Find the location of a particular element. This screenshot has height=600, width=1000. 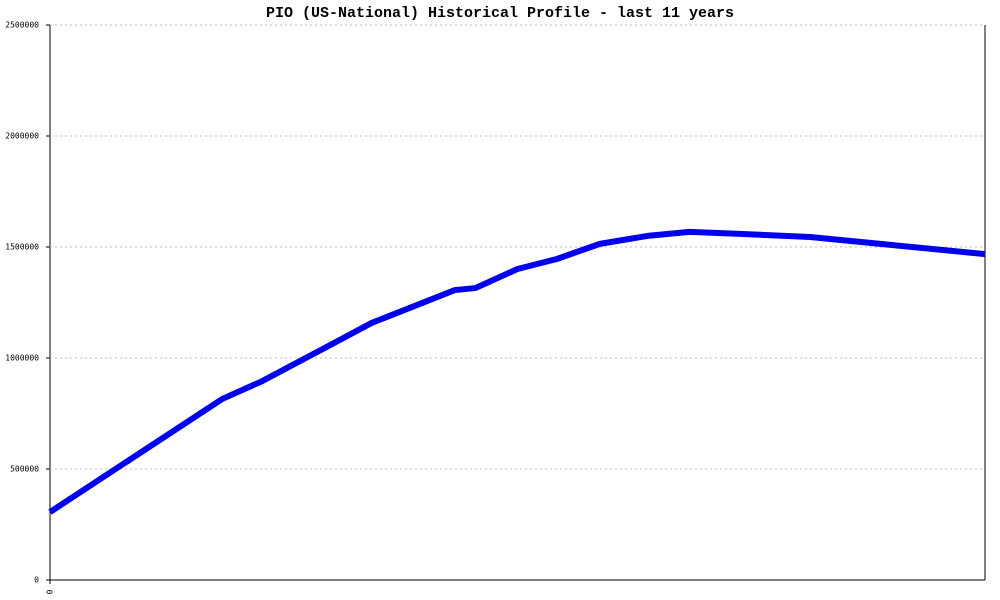

y-tick-label: 2500000 is located at coordinates (22, 25).